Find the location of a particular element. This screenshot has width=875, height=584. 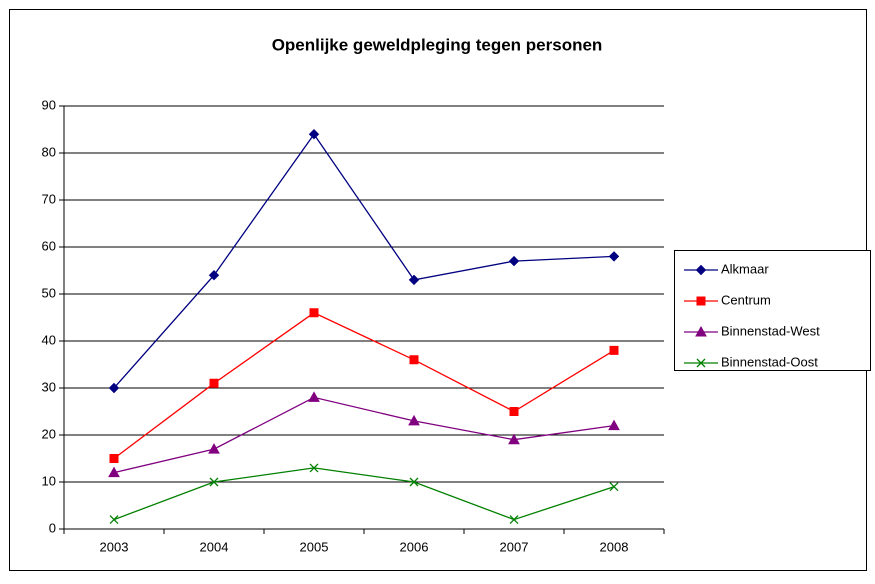

y-tick-label: 90 is located at coordinates (49, 104).